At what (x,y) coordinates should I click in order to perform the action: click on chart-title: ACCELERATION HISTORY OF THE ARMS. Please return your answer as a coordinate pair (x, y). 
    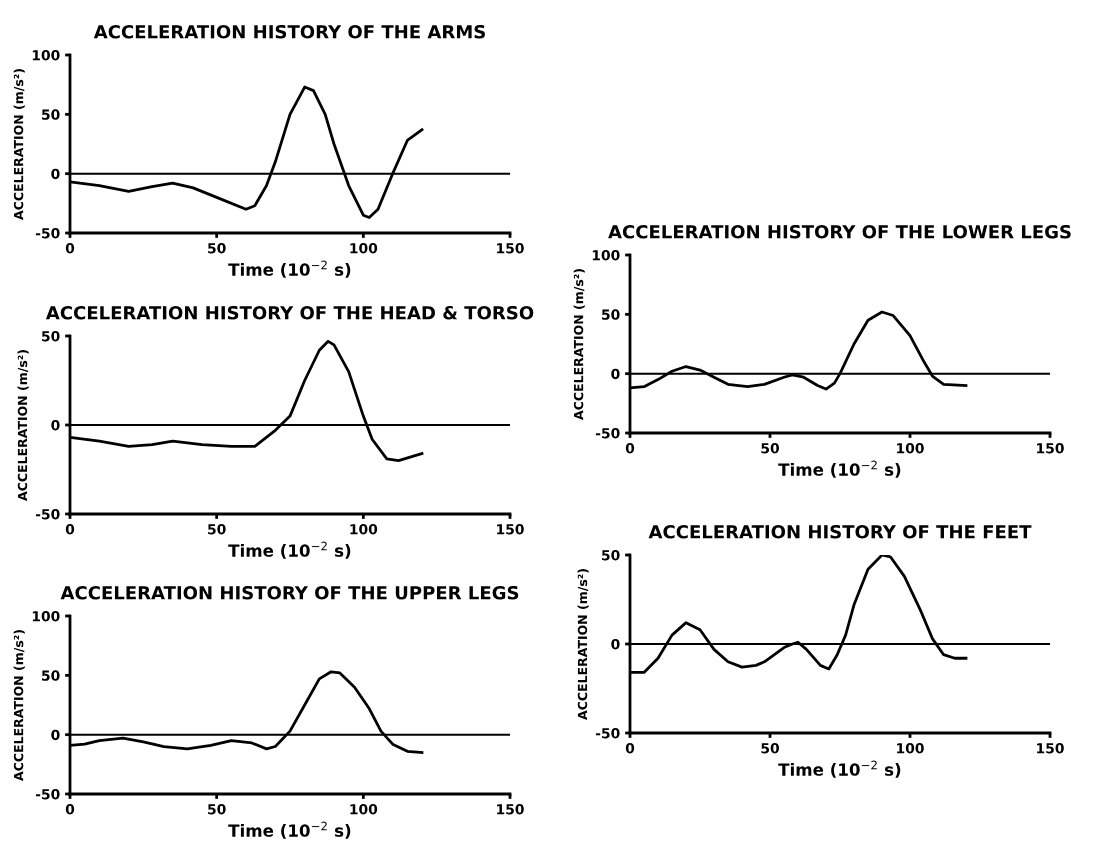
    Looking at the image, I should click on (289, 31).